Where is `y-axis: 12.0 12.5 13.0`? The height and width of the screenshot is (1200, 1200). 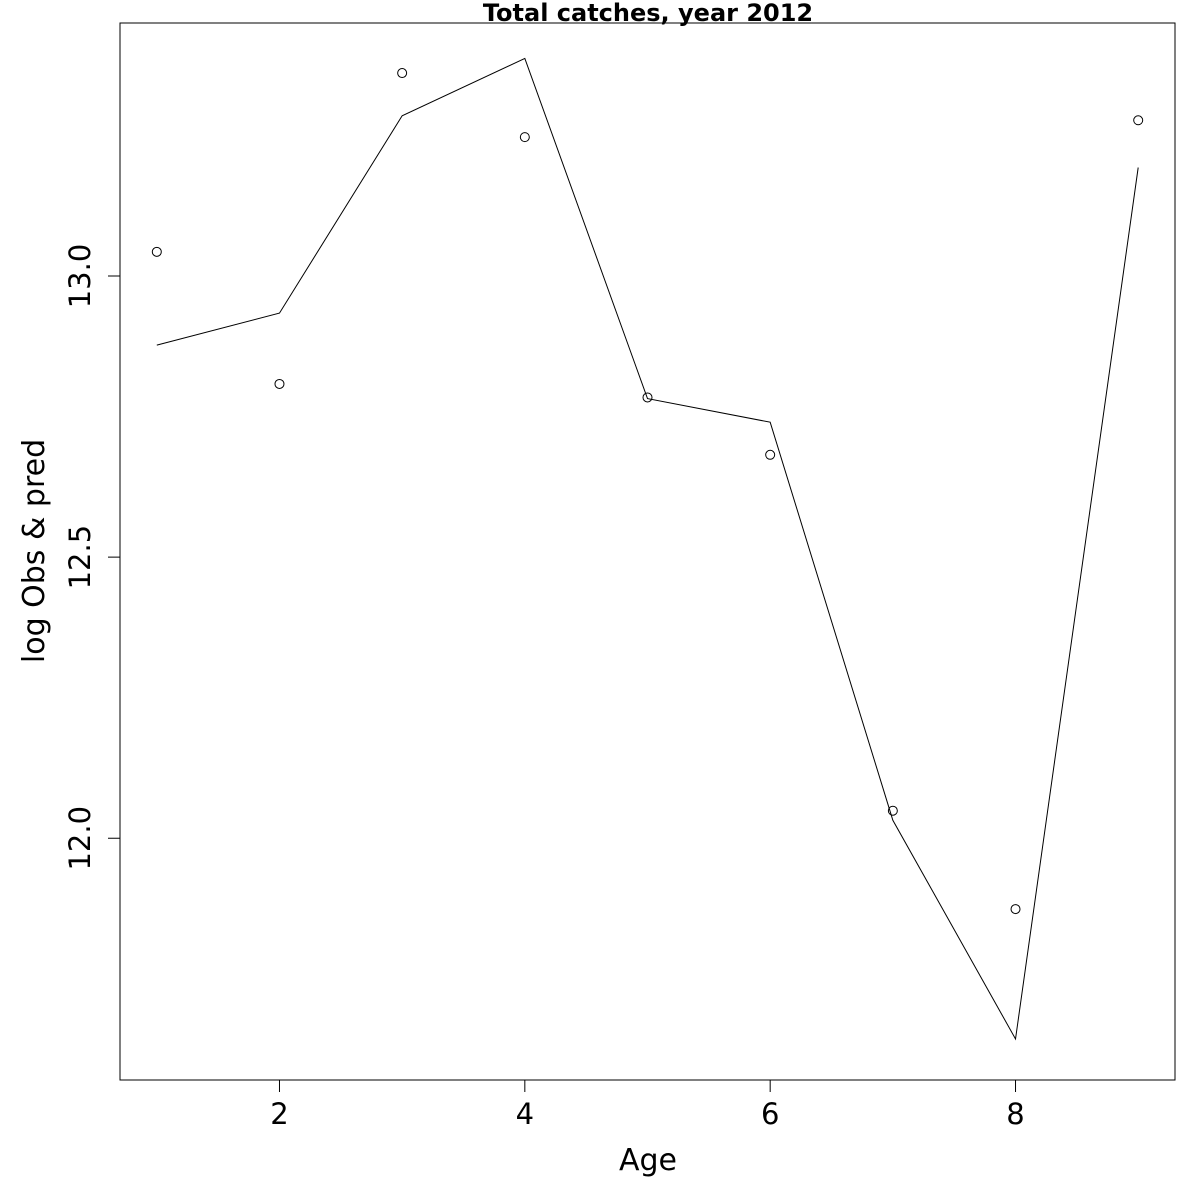 y-axis: 12.0 12.5 13.0 is located at coordinates (92, 557).